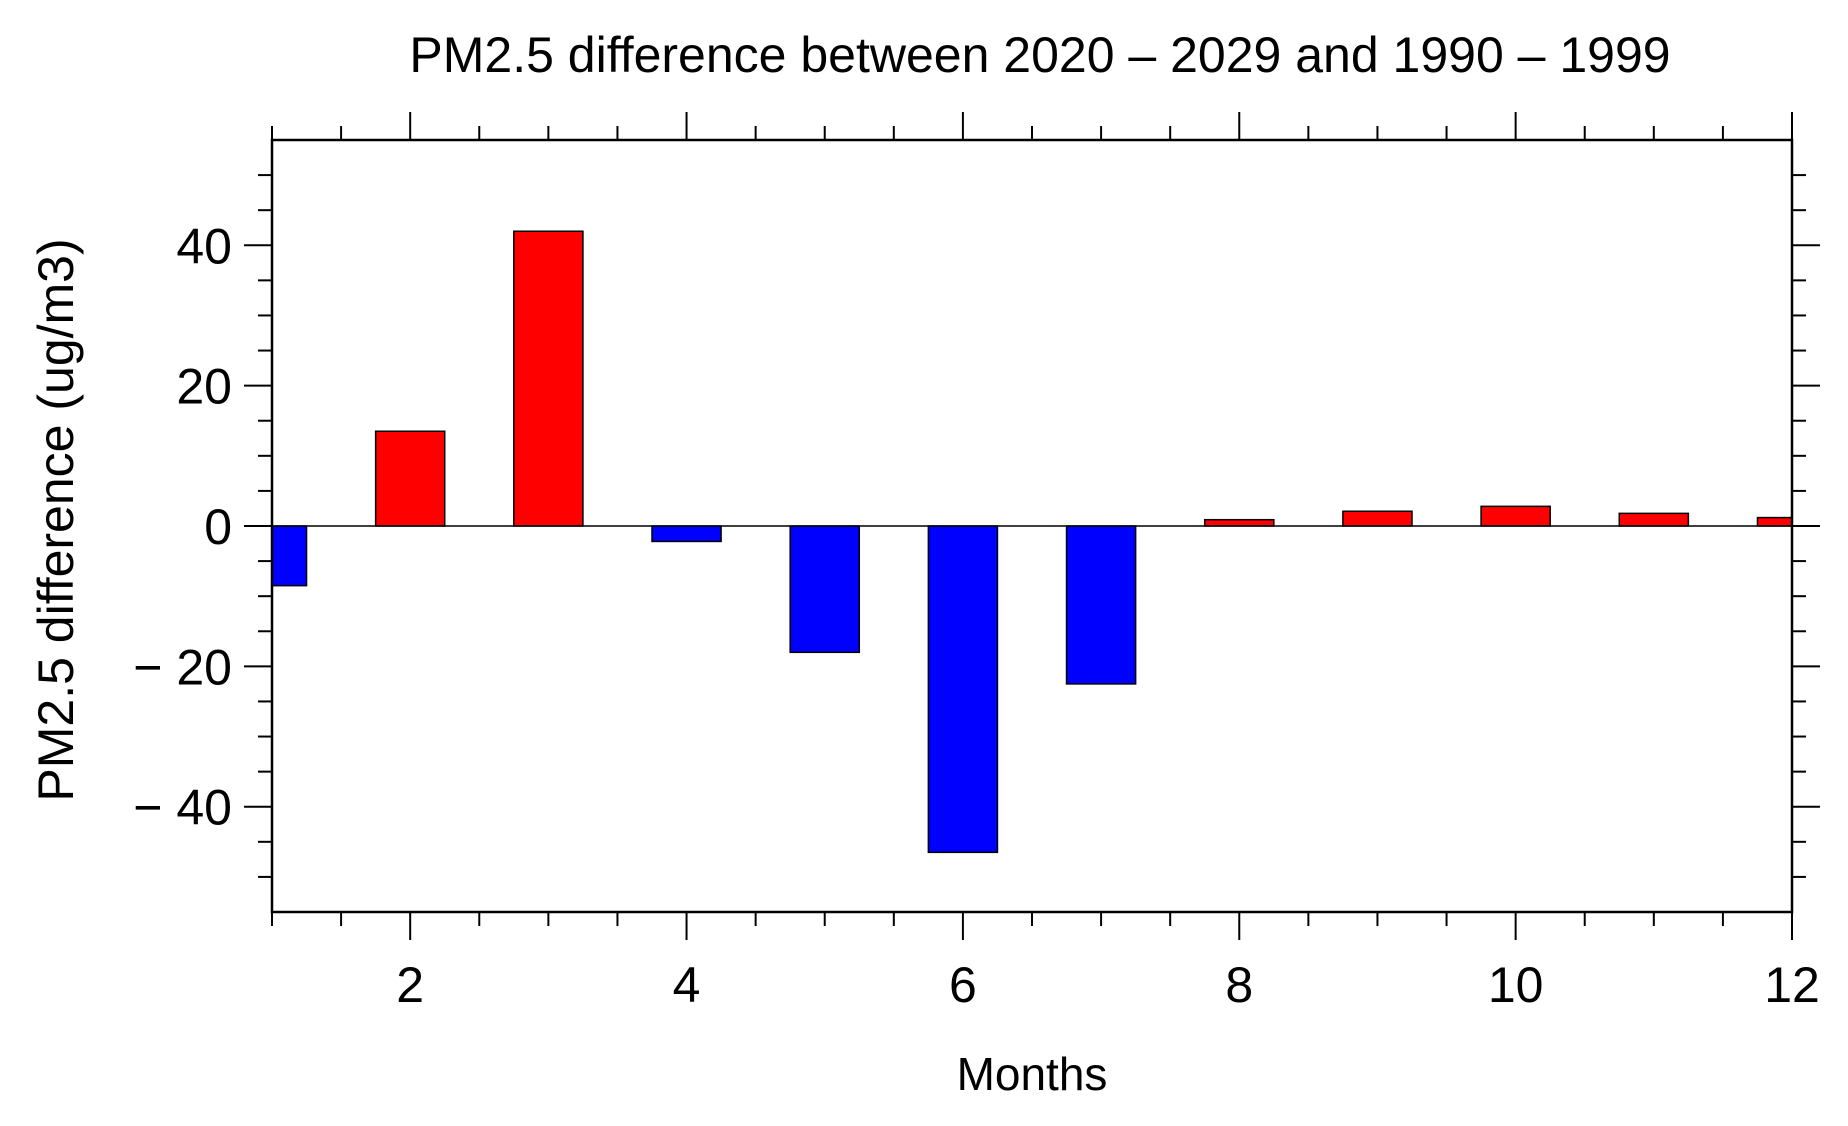 This screenshot has height=1126, width=1848. What do you see at coordinates (218, 527) in the screenshot?
I see `y-tick-label: 0` at bounding box center [218, 527].